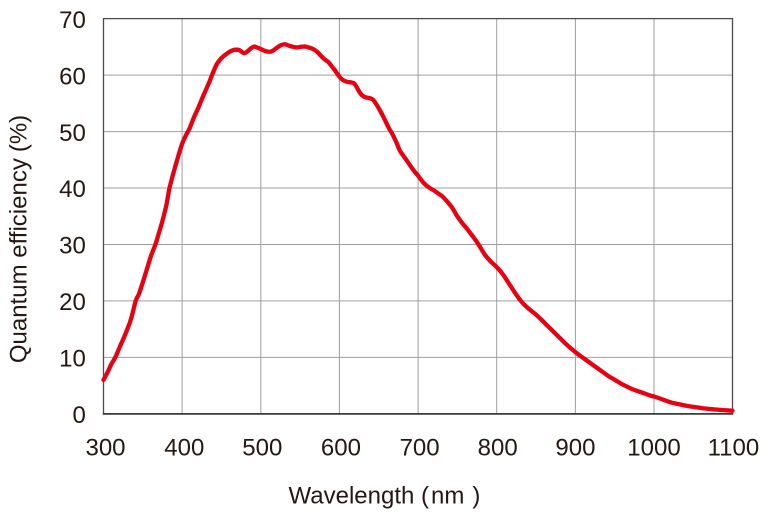 The height and width of the screenshot is (523, 768). Describe the element at coordinates (72, 20) in the screenshot. I see `svg-text: 70` at that location.